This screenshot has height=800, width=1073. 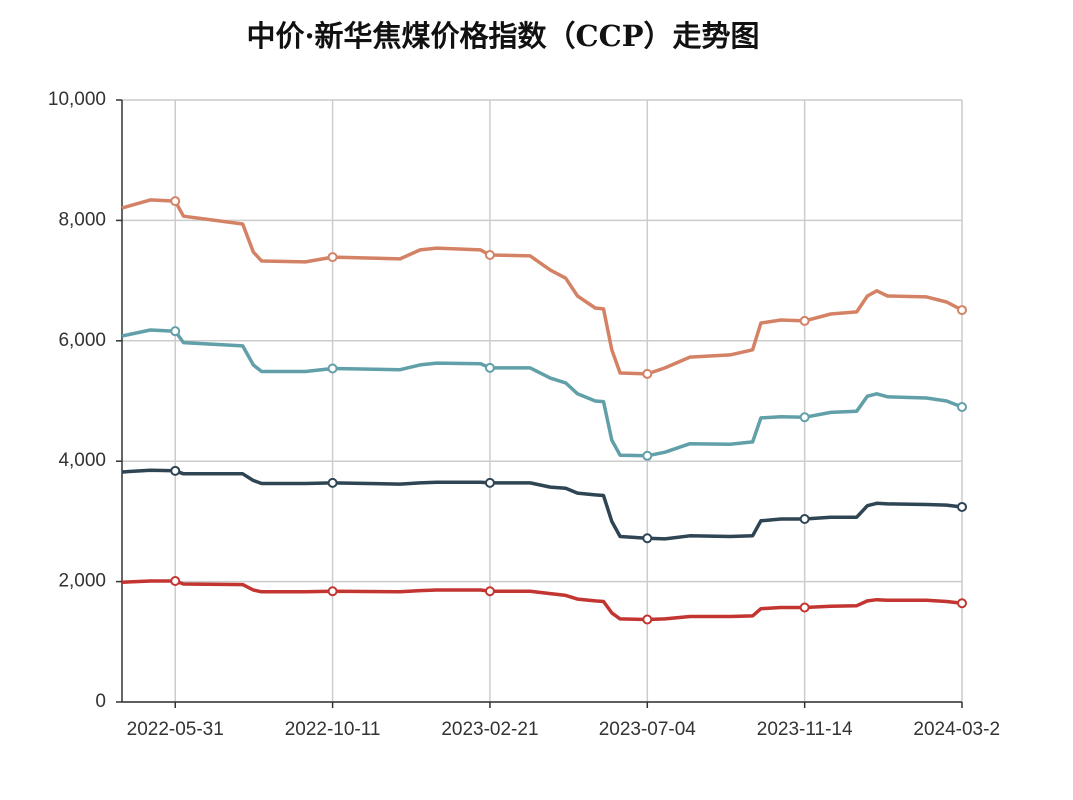 What do you see at coordinates (82, 460) in the screenshot?
I see `y-tick-label: 4,000` at bounding box center [82, 460].